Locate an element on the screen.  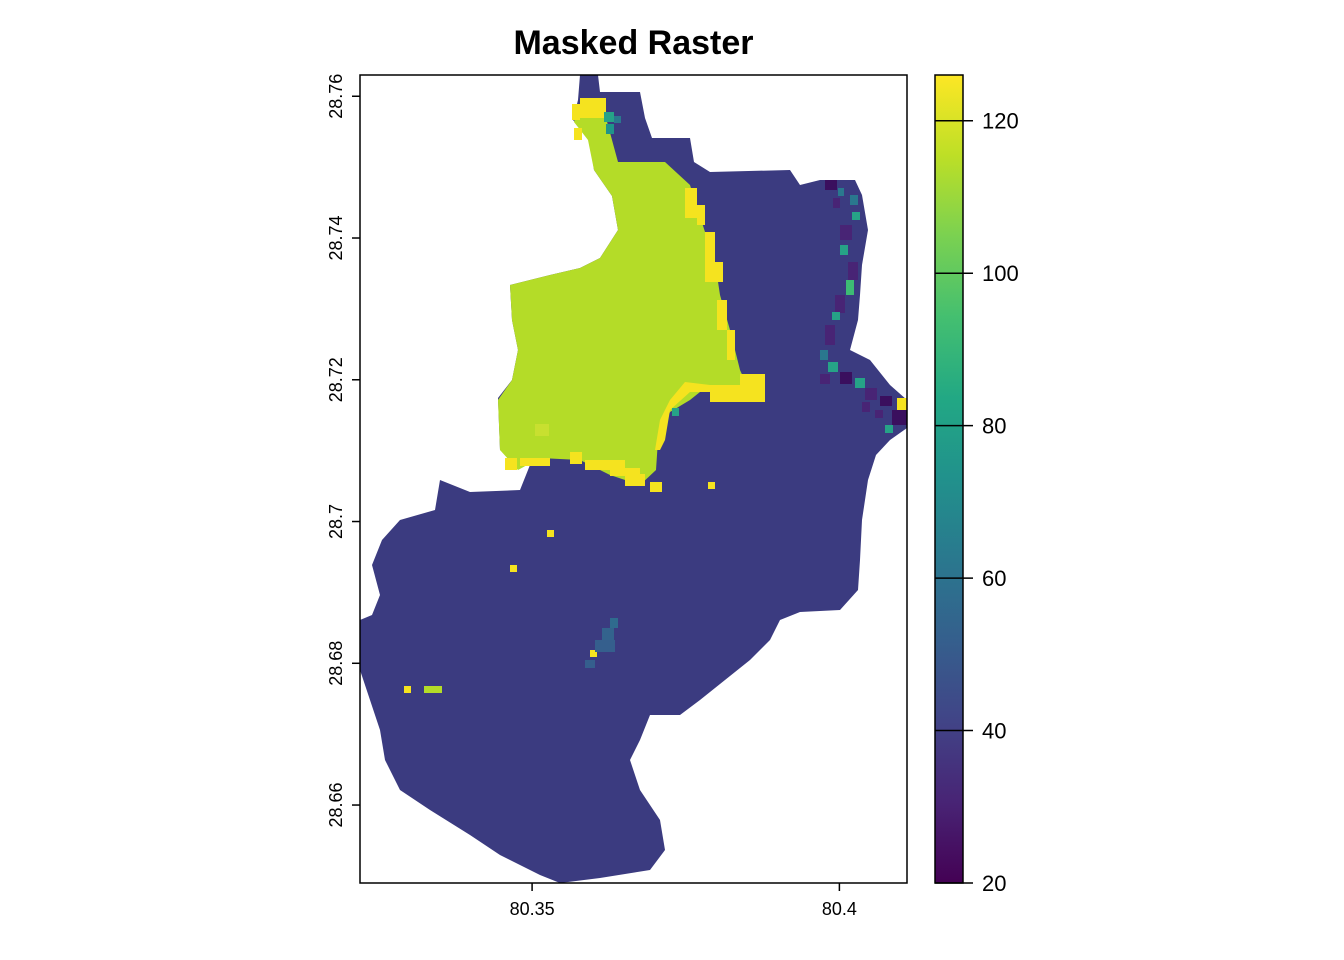
y-tick-label: 28.68 is located at coordinates (336, 663).